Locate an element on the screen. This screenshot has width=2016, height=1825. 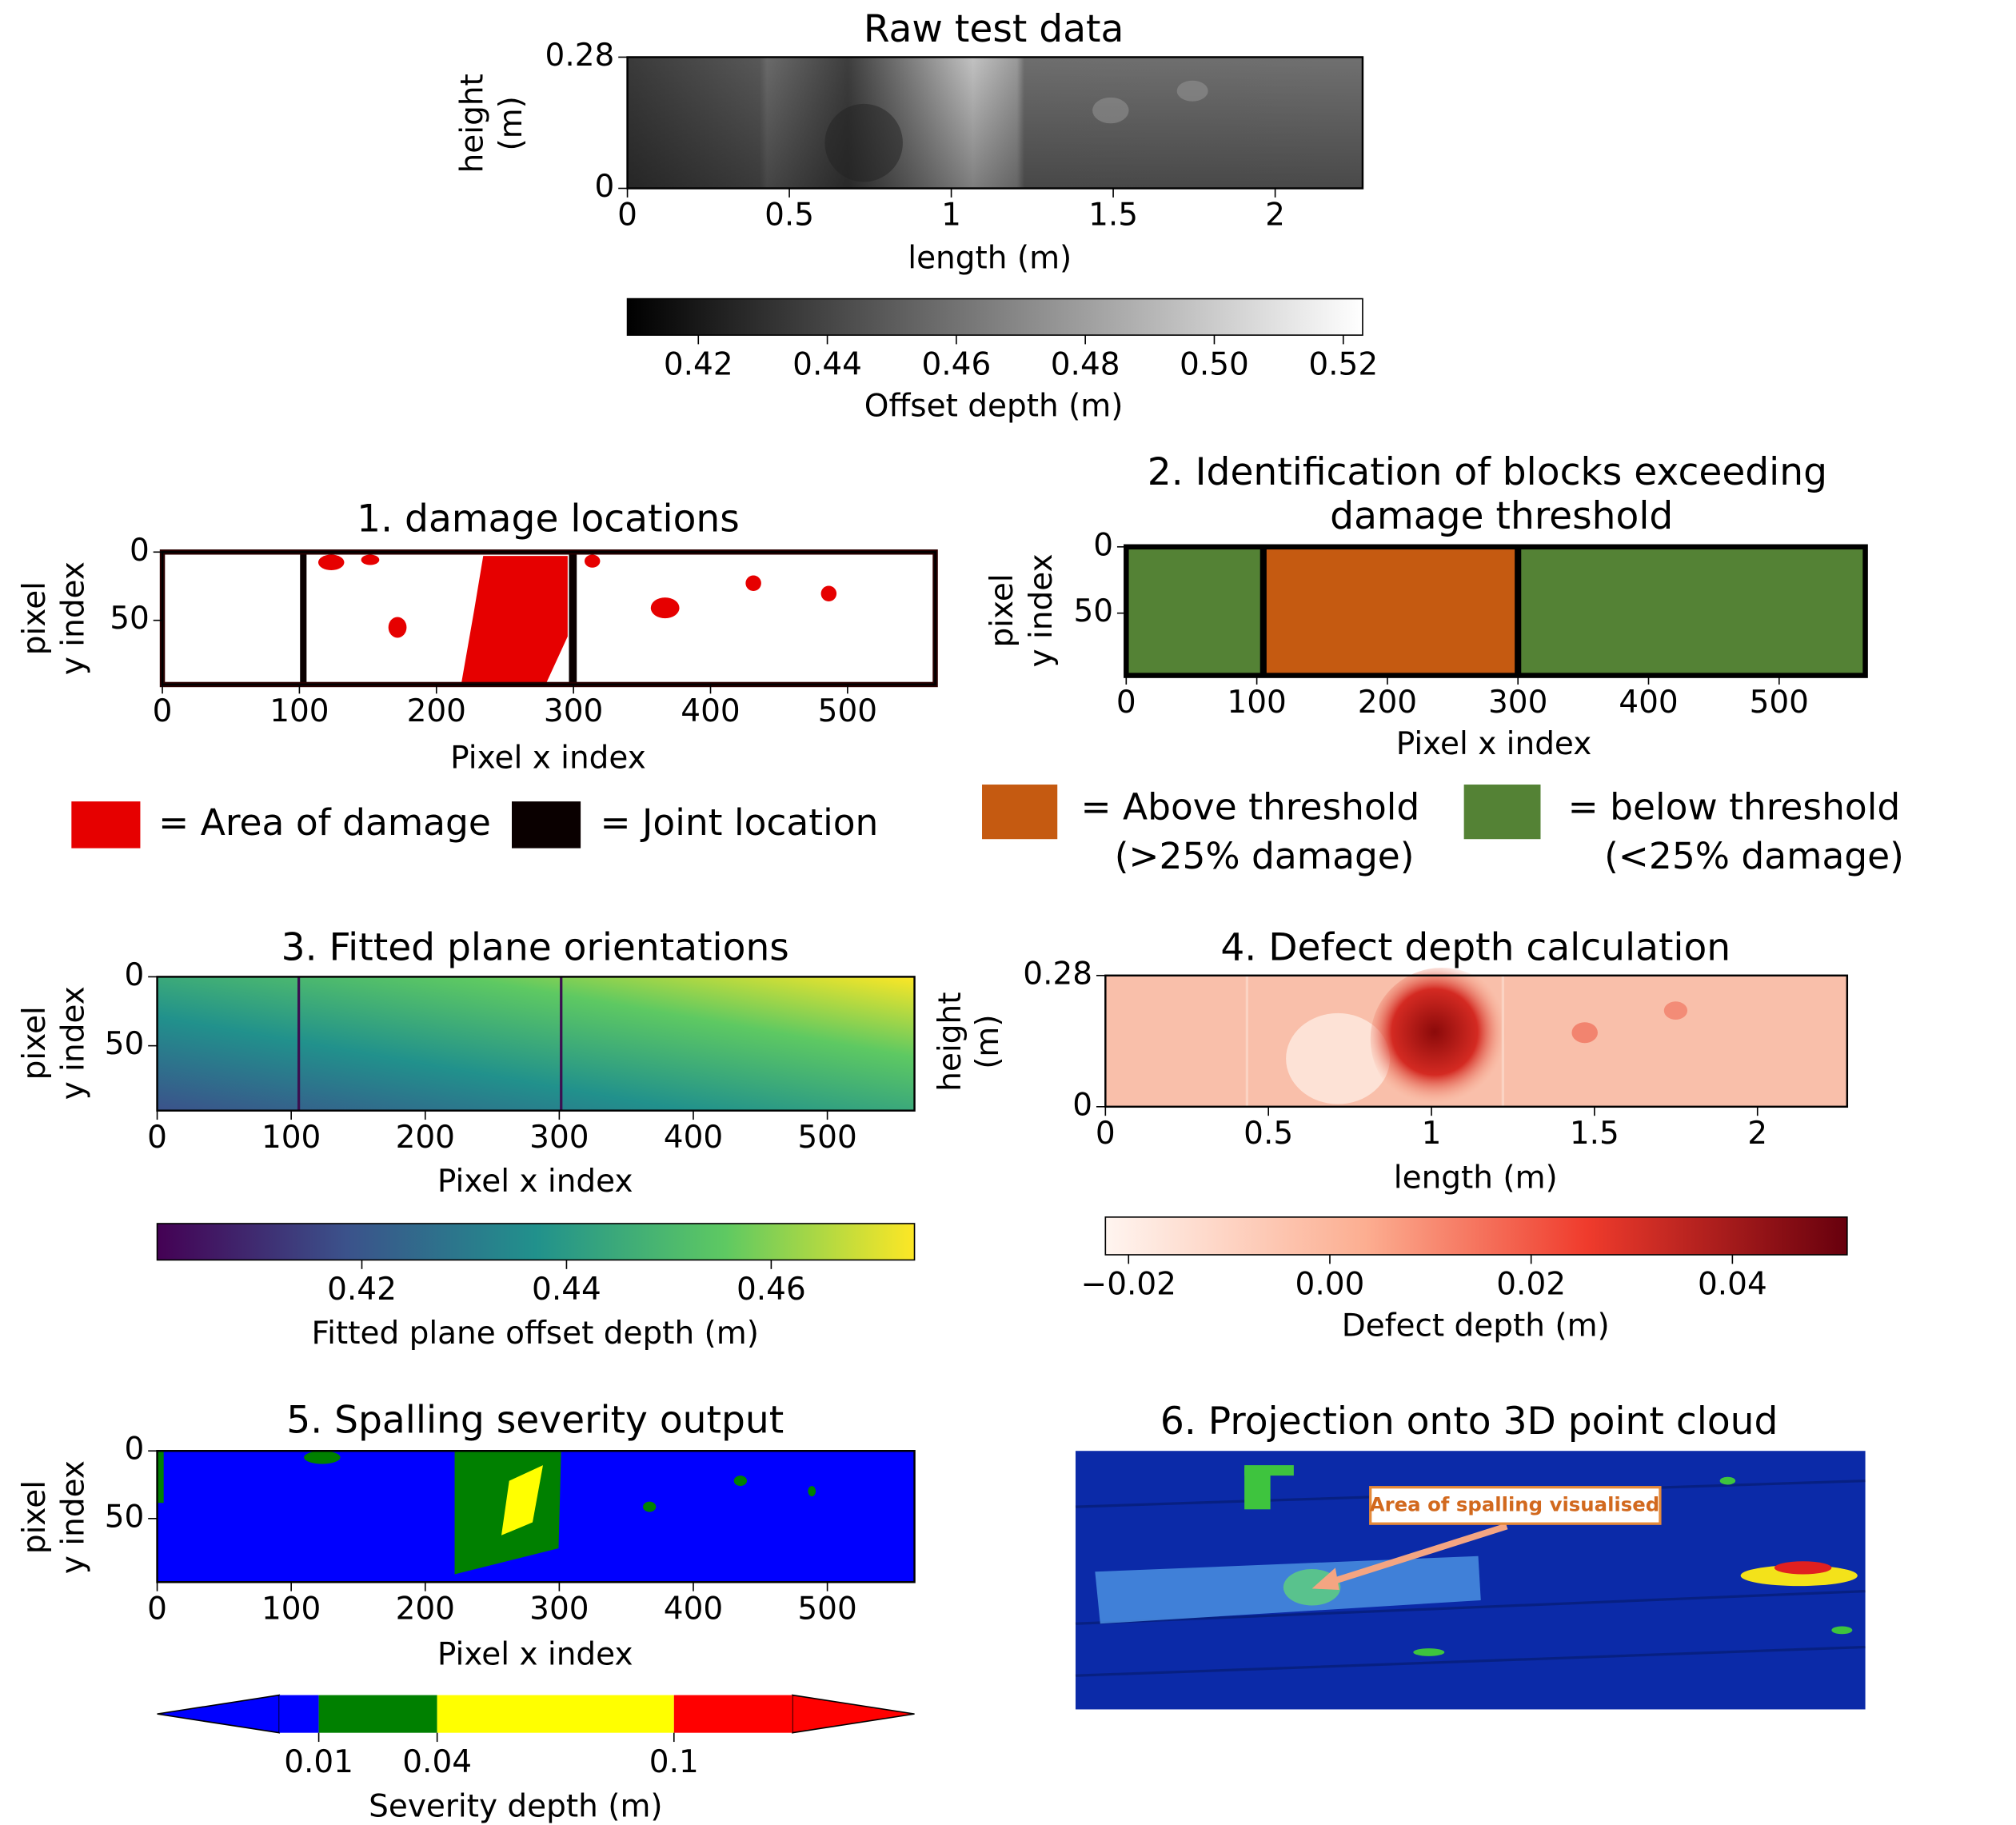
severity-image is located at coordinates (536, 1517).